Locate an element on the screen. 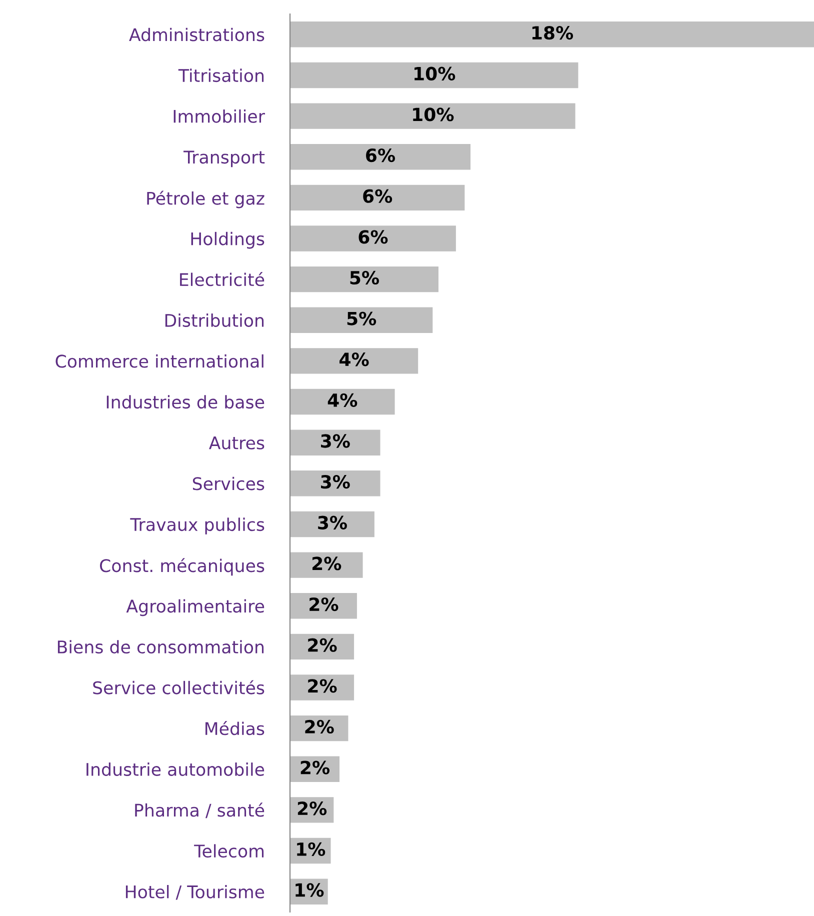  y-tick-label: Holdings is located at coordinates (227, 240).